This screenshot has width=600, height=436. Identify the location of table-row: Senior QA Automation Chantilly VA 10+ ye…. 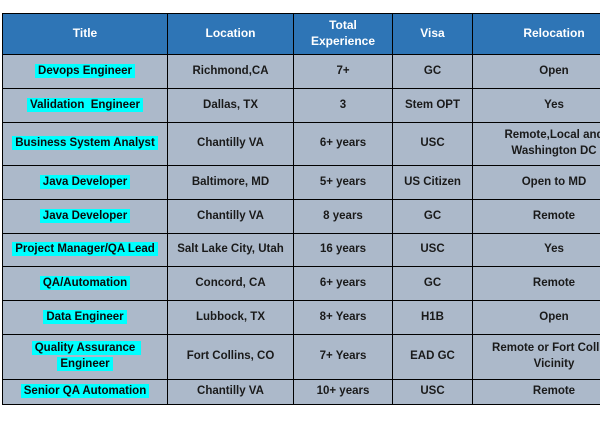
(301, 392).